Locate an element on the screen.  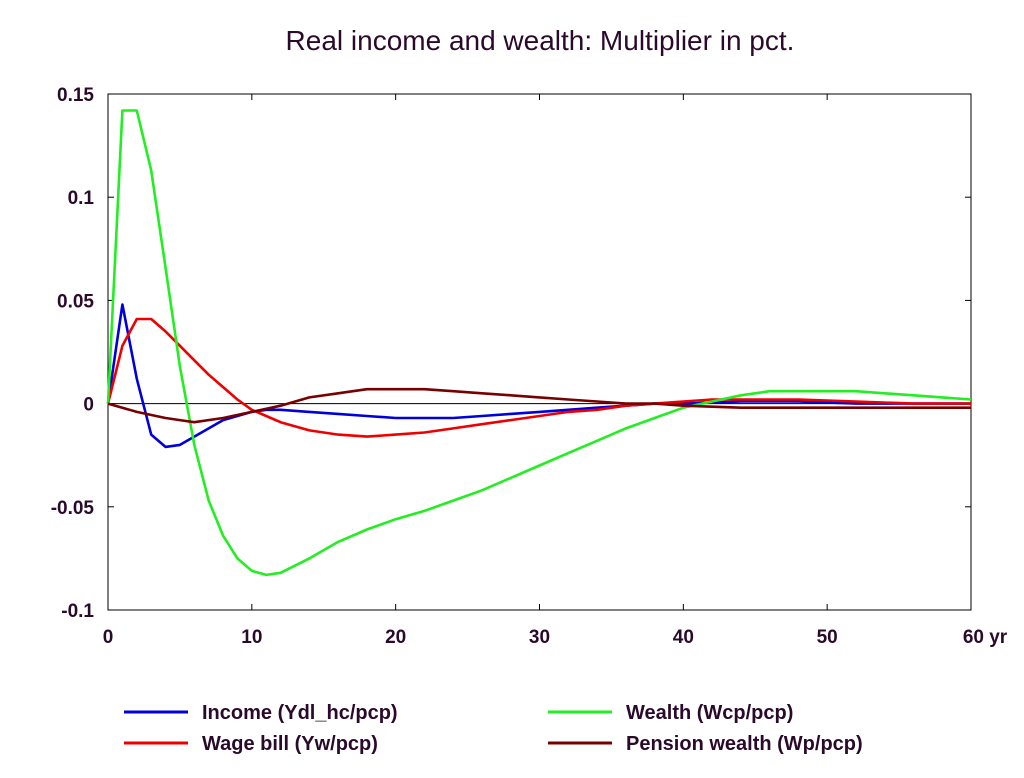
y-tick-label: -0.1 is located at coordinates (77, 611).